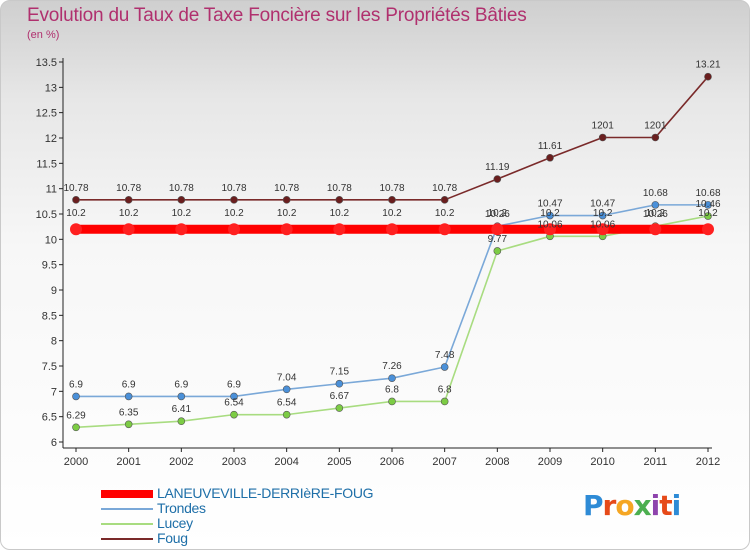  What do you see at coordinates (392, 462) in the screenshot?
I see `x-tick-label: 2006` at bounding box center [392, 462].